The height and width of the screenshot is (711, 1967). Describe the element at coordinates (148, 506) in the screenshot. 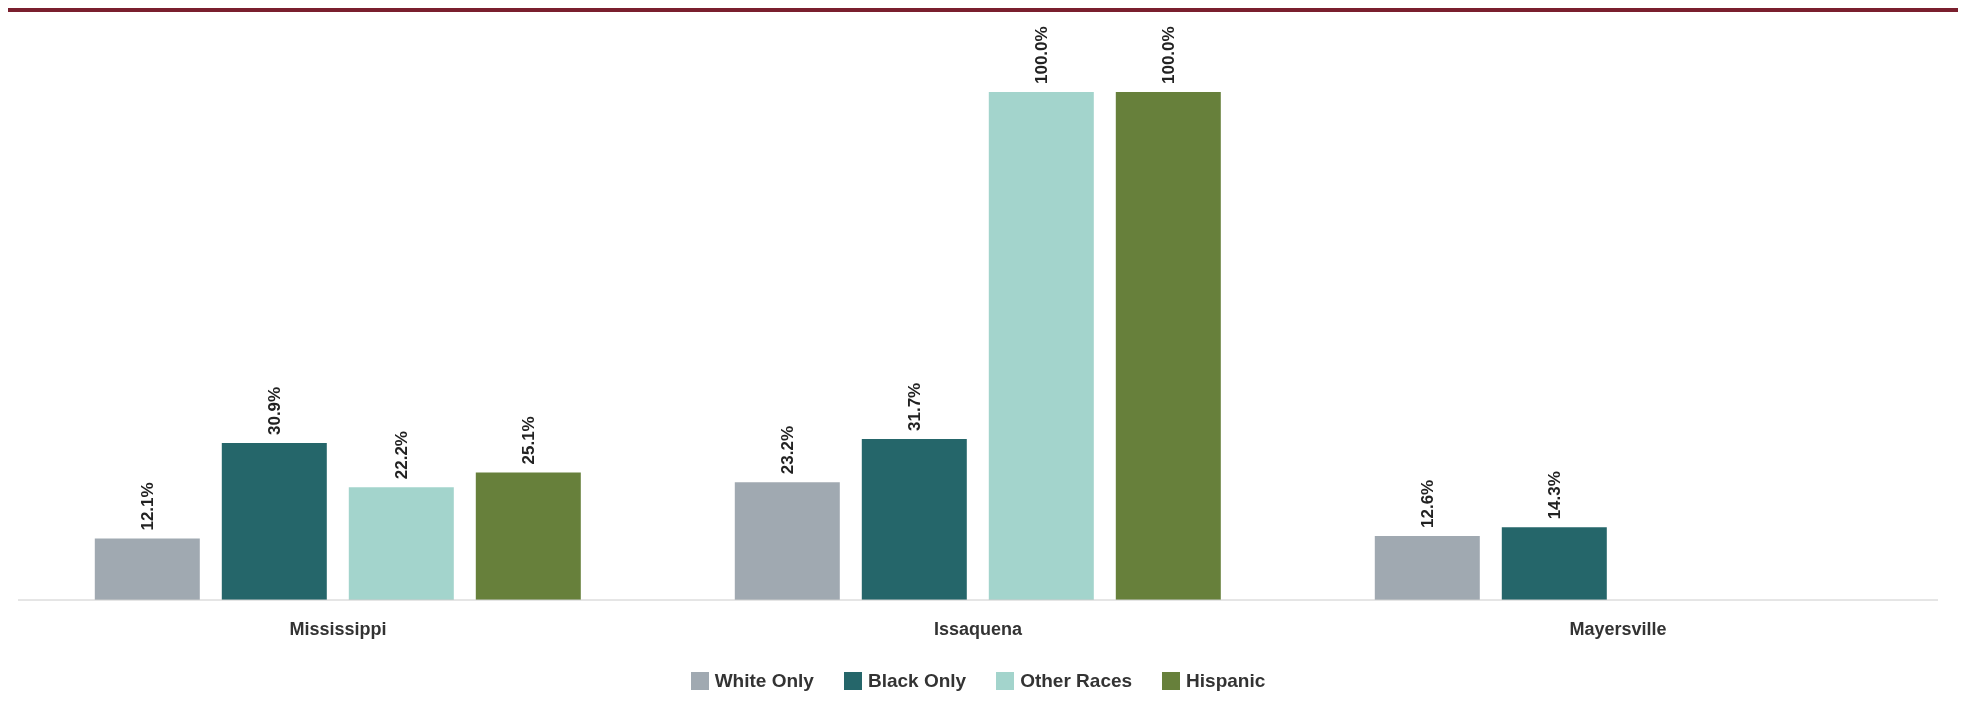

I see `data-label: 12.1%` at that location.